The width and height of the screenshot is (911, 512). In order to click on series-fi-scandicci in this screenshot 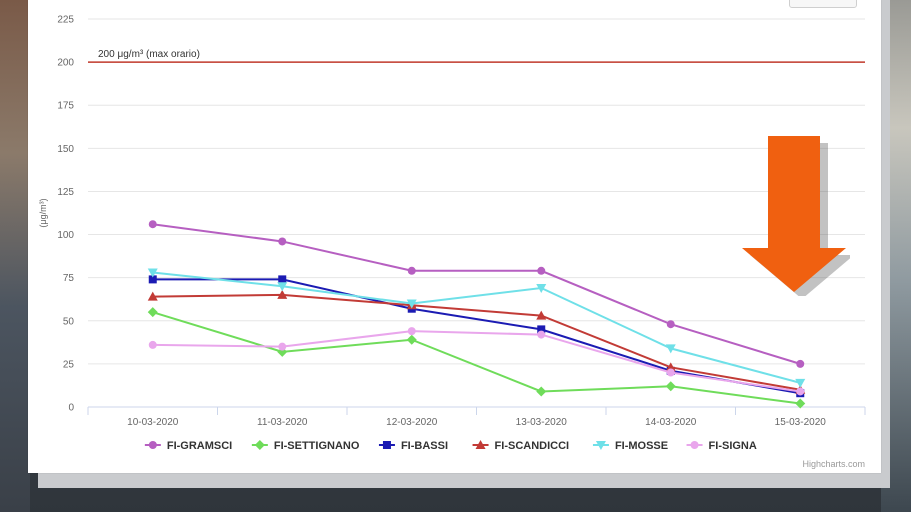, I will do `click(476, 341)`.